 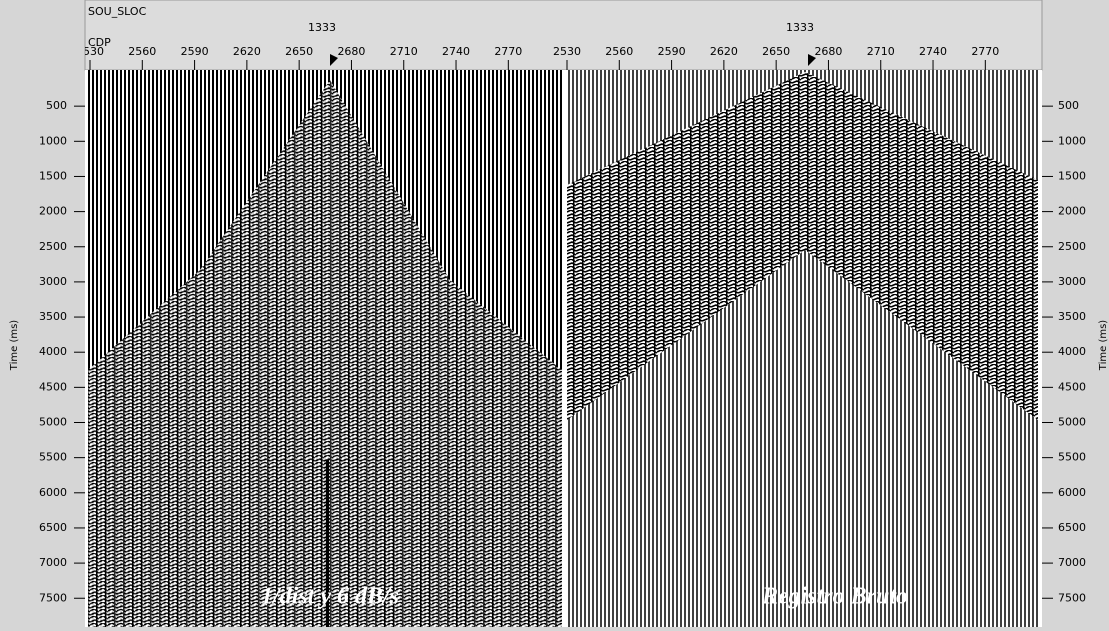 I want to click on header-label: SOU_SLOC, so click(x=117, y=11).